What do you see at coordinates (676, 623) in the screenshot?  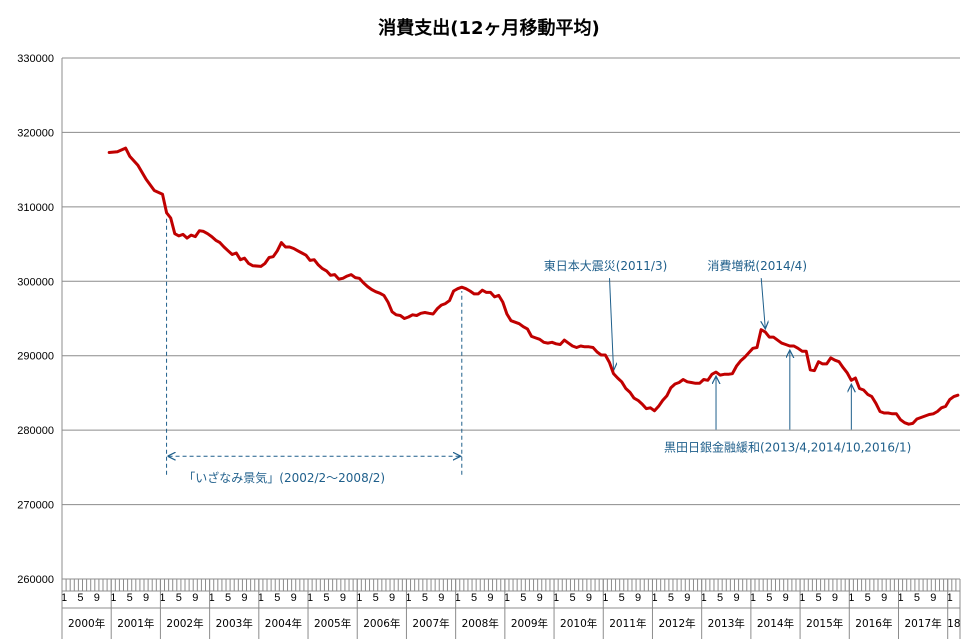 I see `x-year-label: 2012年` at bounding box center [676, 623].